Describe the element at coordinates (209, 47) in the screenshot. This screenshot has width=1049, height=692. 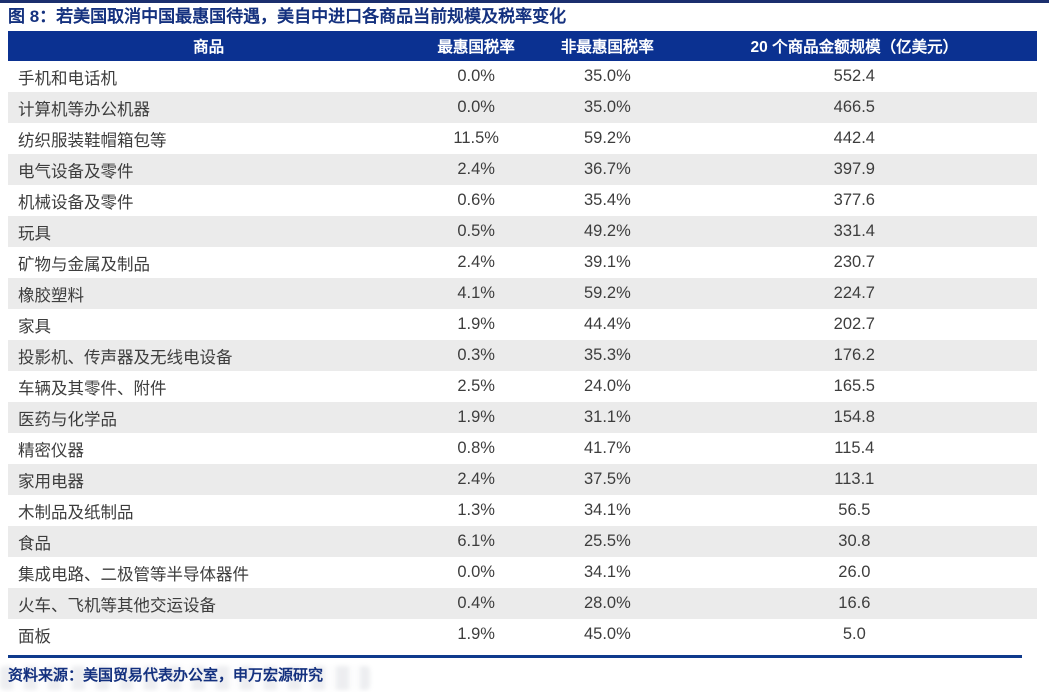
I see `column-header-product: 商品` at that location.